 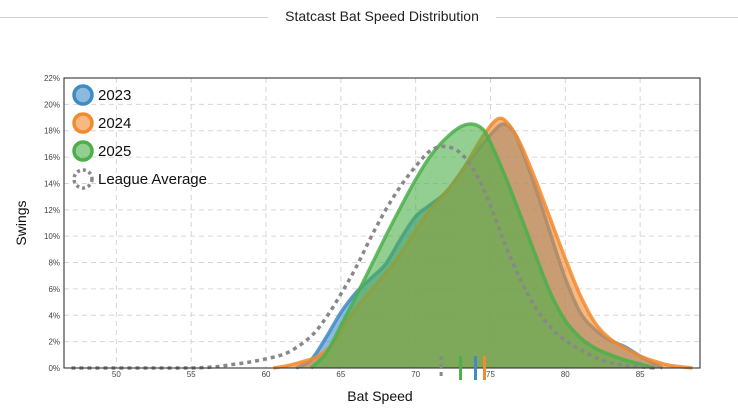 What do you see at coordinates (114, 123) in the screenshot?
I see `legend-label: 2024` at bounding box center [114, 123].